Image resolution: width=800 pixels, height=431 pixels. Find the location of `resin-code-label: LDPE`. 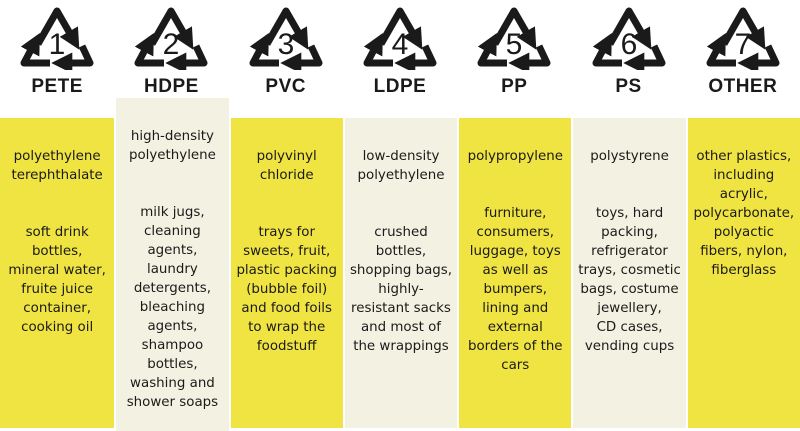

resin-code-label: LDPE is located at coordinates (400, 86).